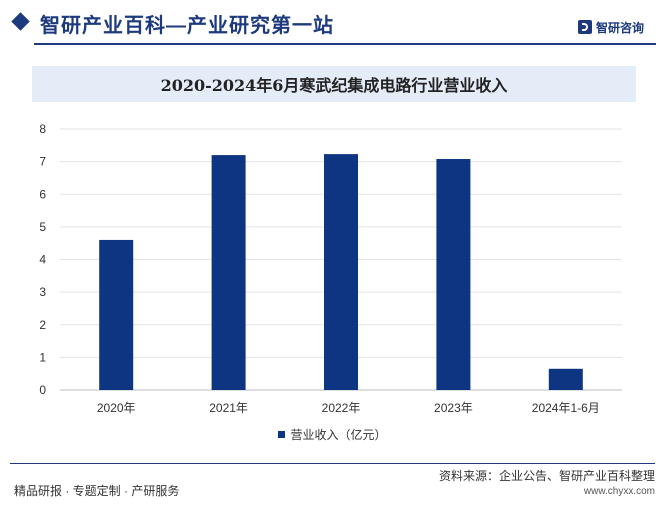 The image size is (665, 517). Describe the element at coordinates (619, 491) in the screenshot. I see `site-url: www.chyxx.com` at that location.